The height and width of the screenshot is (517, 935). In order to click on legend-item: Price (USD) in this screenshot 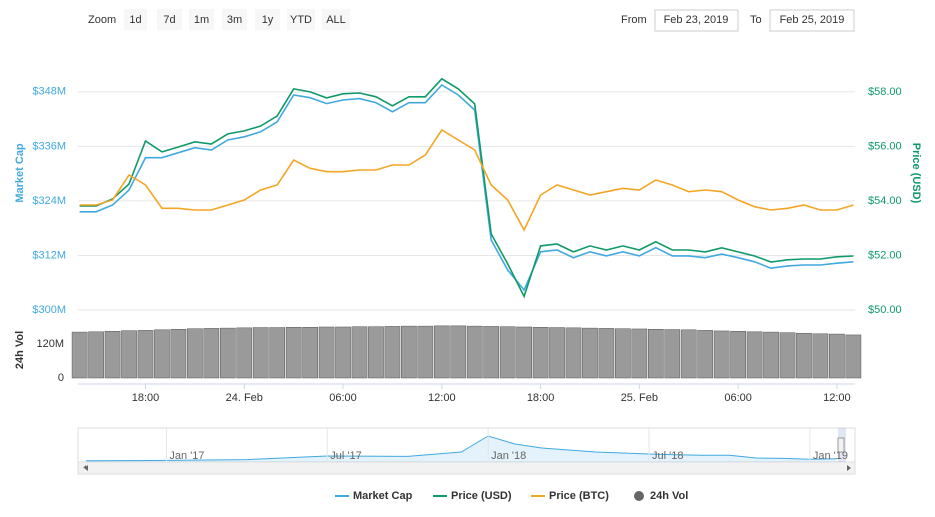, I will do `click(472, 496)`.